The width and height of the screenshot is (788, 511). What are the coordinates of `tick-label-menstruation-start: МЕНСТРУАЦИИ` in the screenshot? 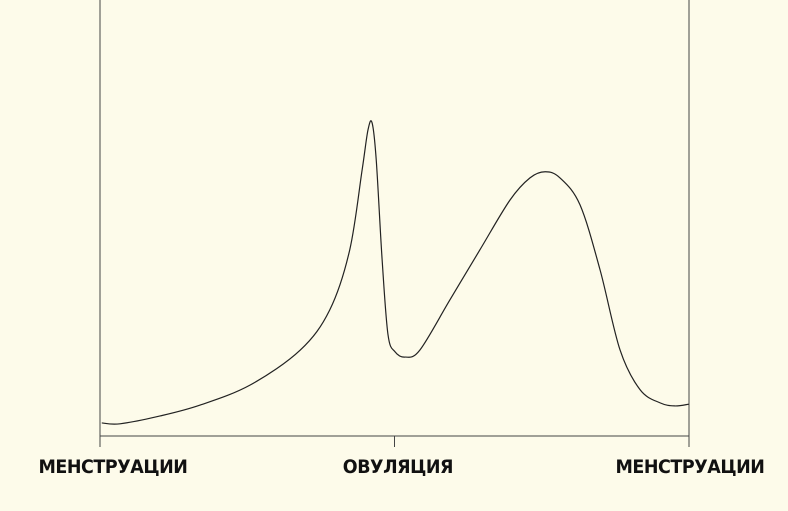 It's located at (113, 467).